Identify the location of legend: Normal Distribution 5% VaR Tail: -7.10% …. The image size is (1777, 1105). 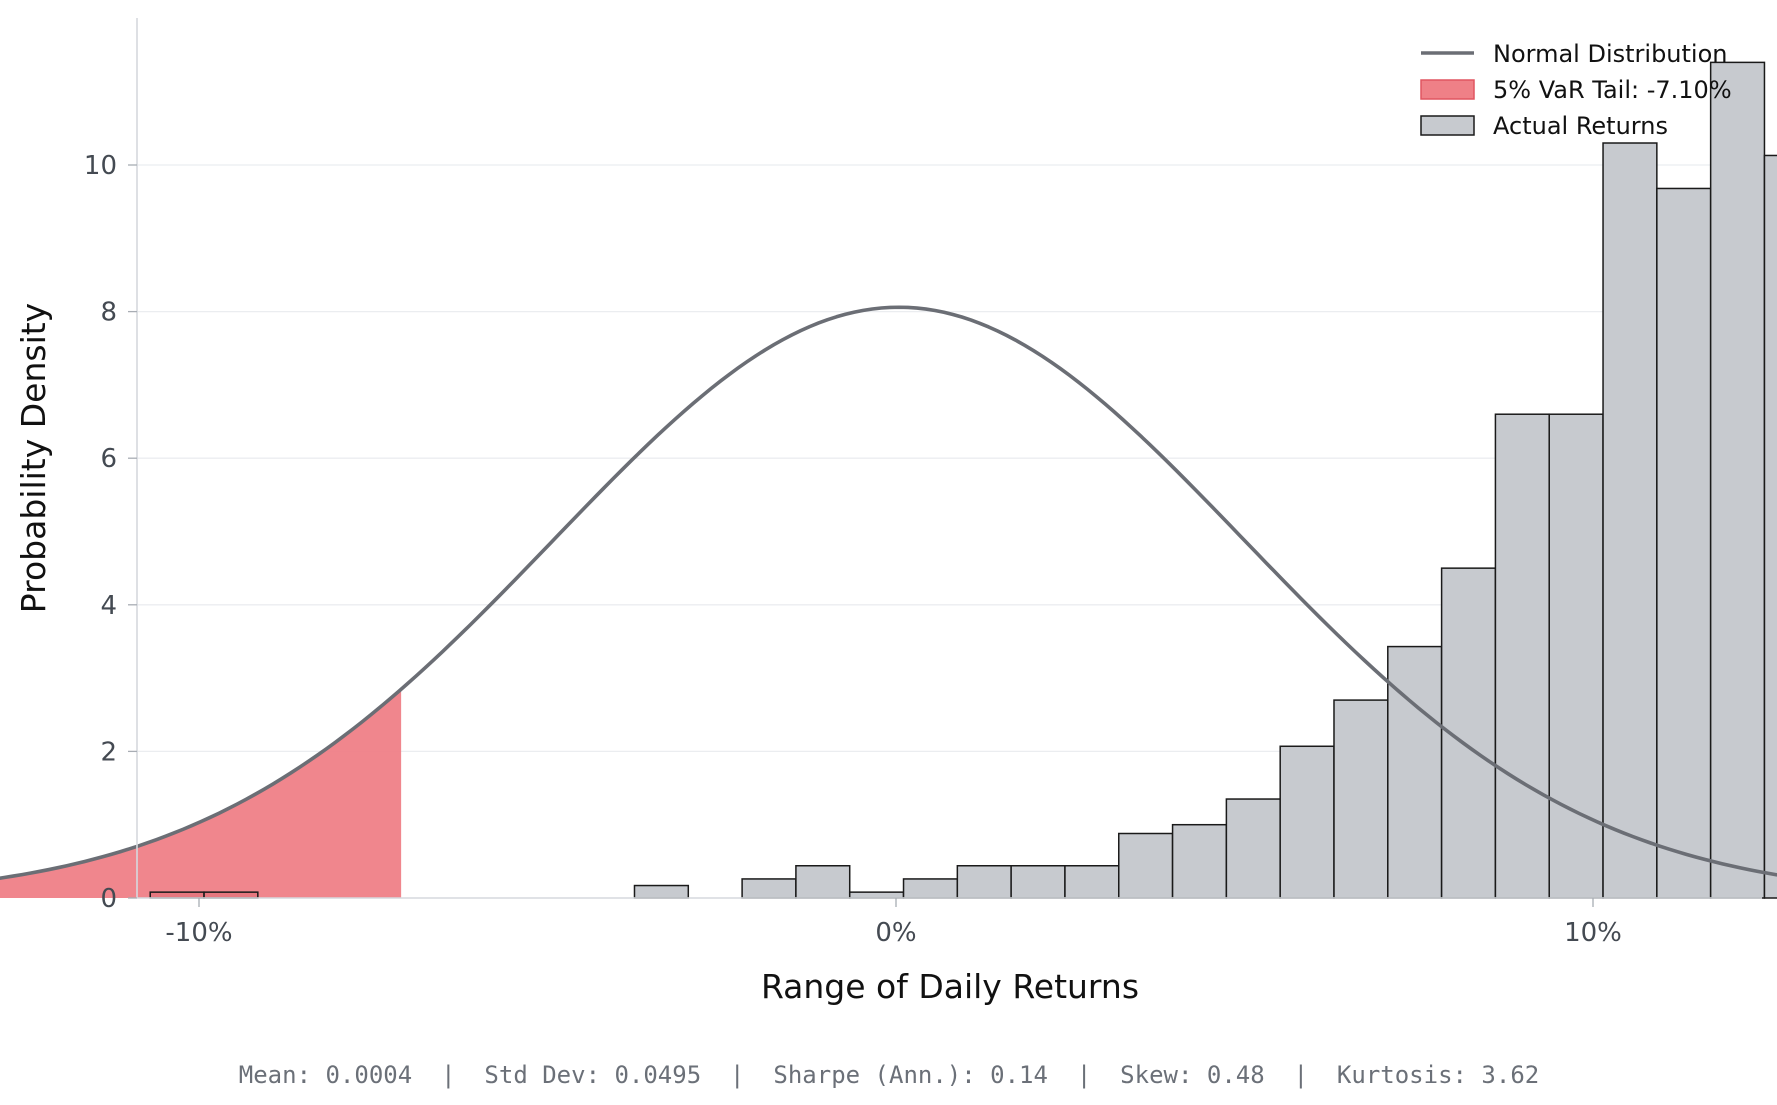
(1576, 90).